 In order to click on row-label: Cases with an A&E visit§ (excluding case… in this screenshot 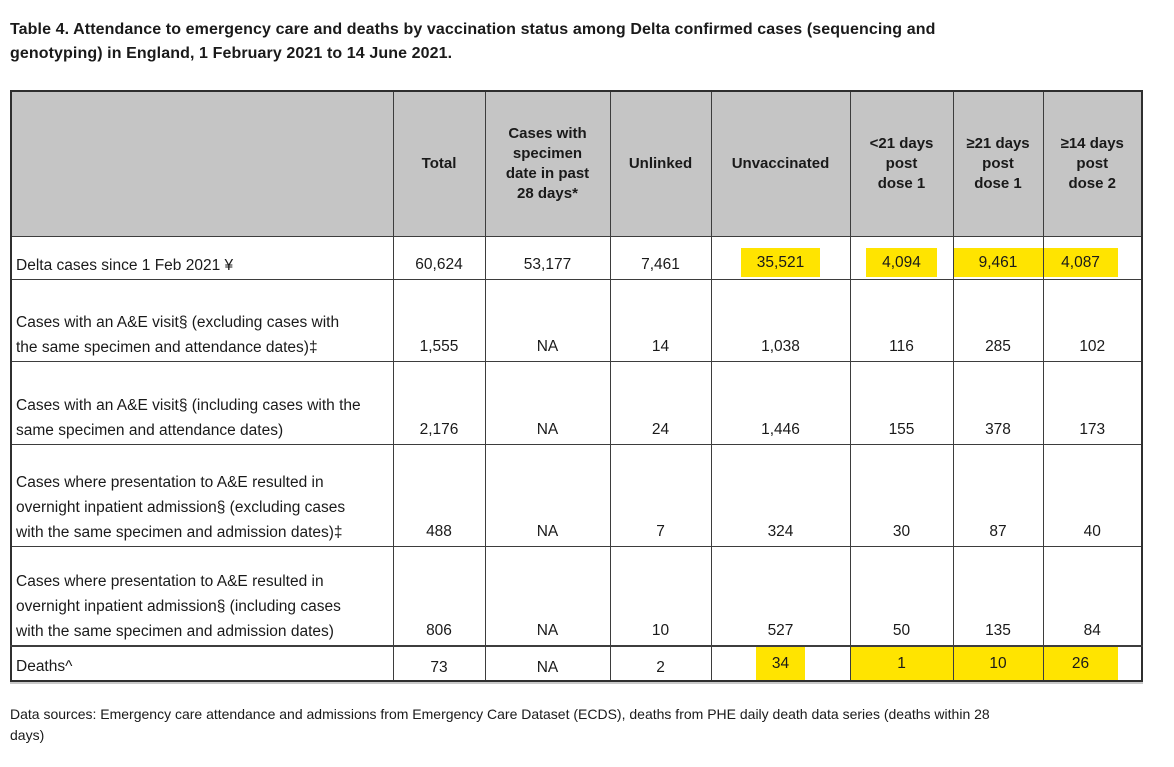, I will do `click(202, 320)`.